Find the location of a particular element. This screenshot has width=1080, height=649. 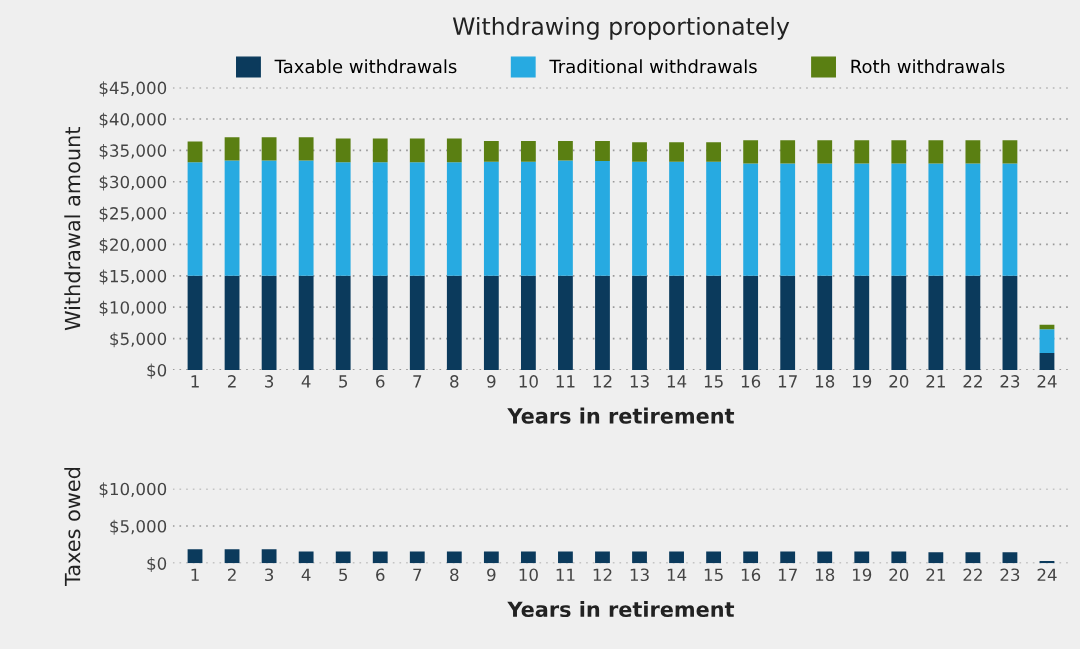

y-tick-label: $45,000 is located at coordinates (133, 89).